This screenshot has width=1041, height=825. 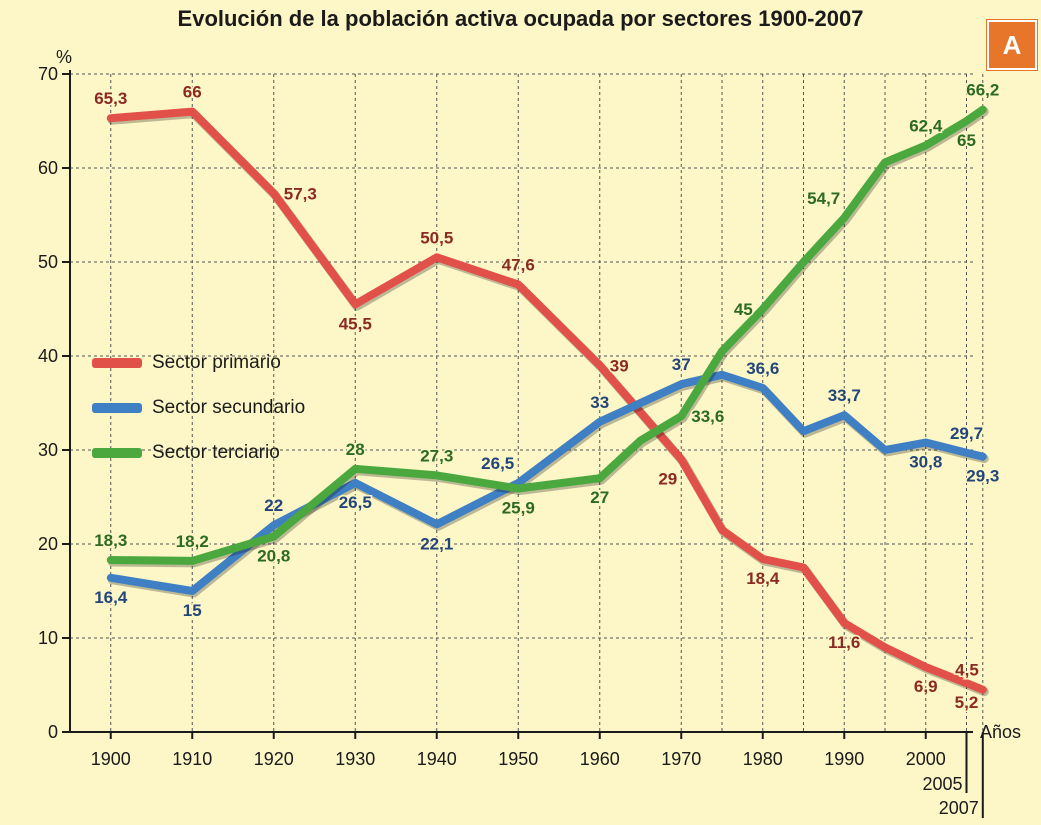 I want to click on series-terciario-data-label: 18,3, so click(x=110, y=540).